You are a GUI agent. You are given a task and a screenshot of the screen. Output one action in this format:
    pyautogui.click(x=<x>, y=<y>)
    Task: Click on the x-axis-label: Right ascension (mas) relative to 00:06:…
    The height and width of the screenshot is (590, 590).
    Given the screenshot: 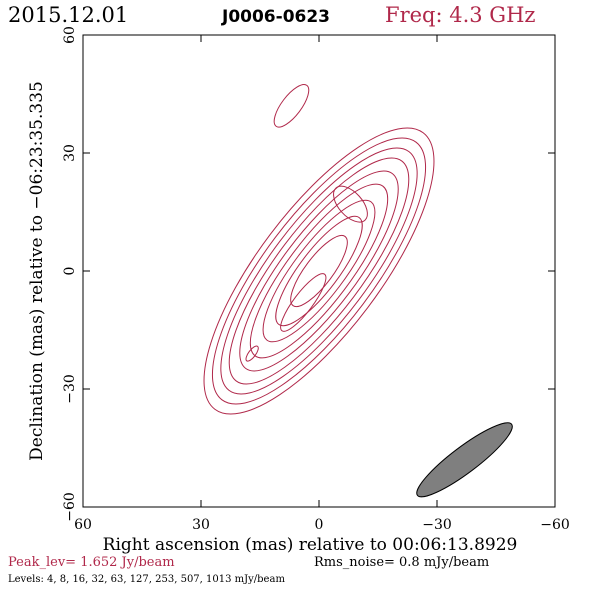 What is the action you would take?
    pyautogui.click(x=310, y=545)
    